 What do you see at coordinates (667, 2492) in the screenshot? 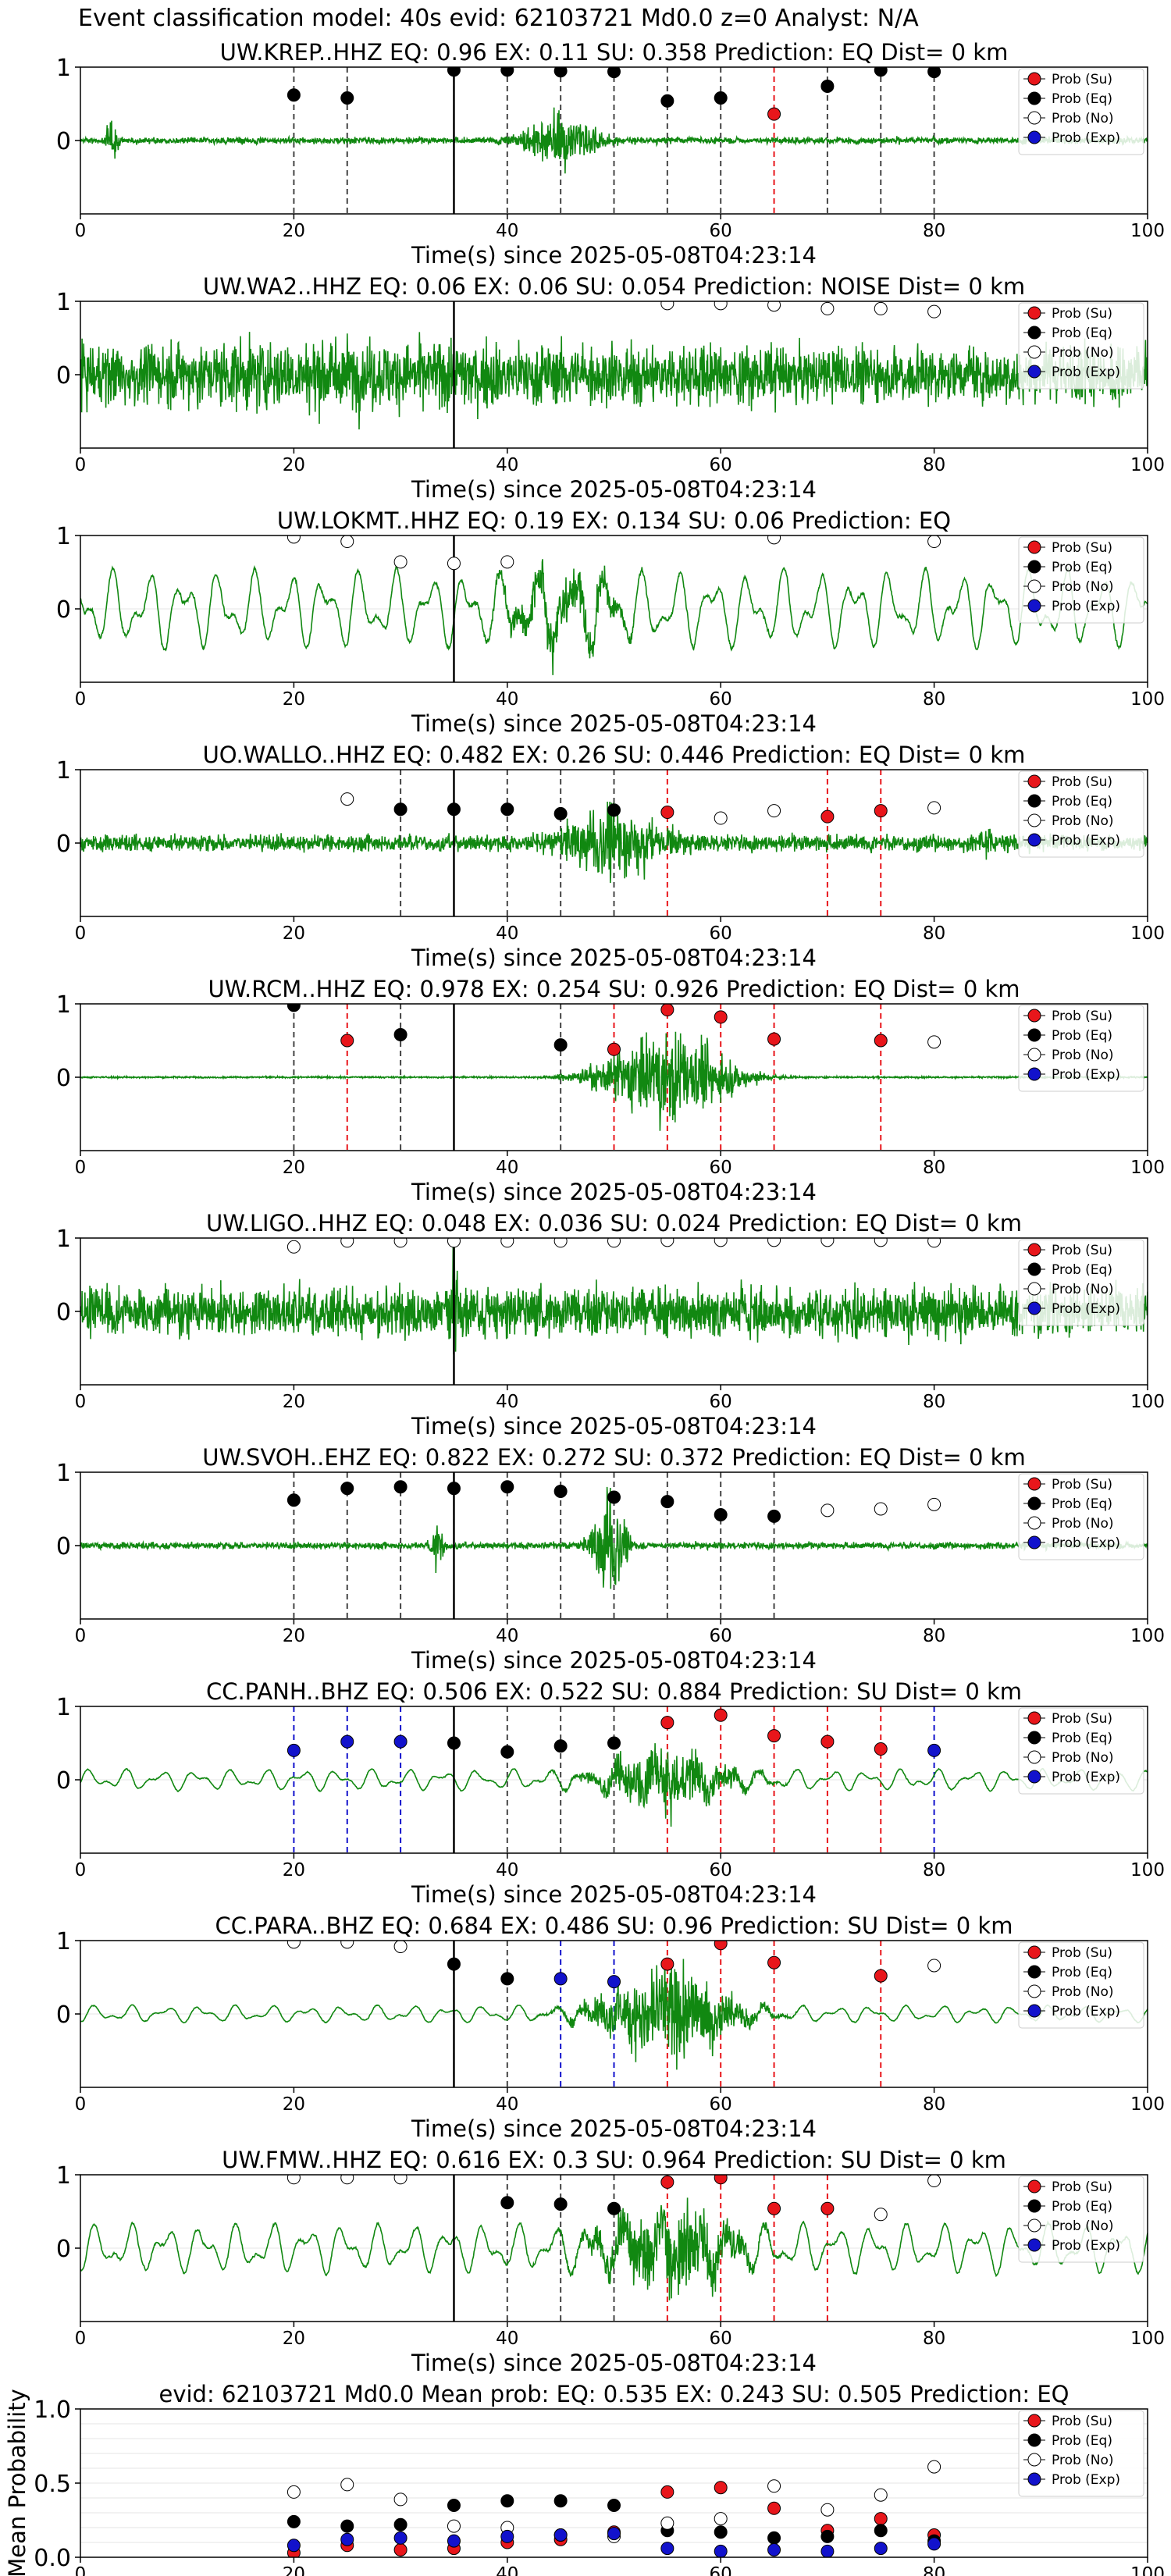
I see `mean-prob-marker-su` at bounding box center [667, 2492].